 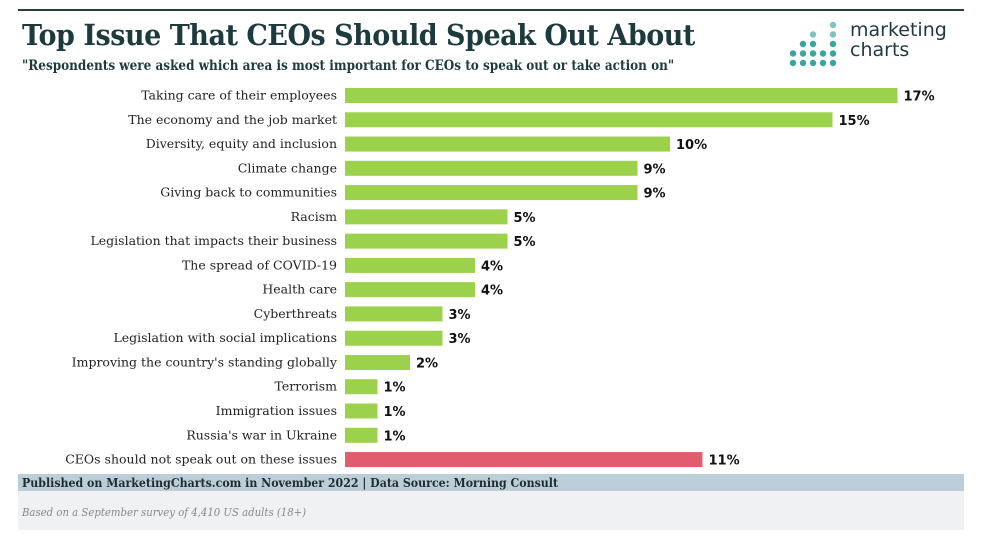 I want to click on marketingcharts-logo: marketing charts, so click(x=878, y=44).